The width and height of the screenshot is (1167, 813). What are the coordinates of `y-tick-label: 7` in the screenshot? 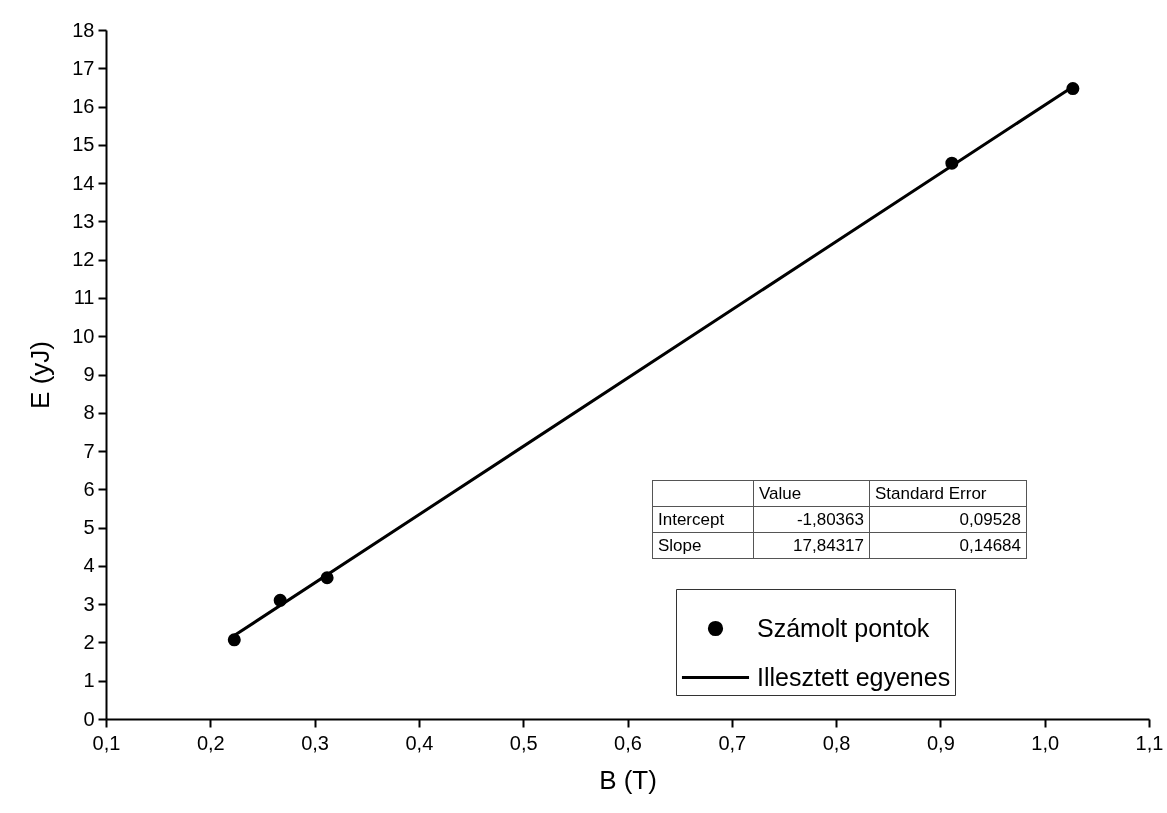 It's located at (89, 450).